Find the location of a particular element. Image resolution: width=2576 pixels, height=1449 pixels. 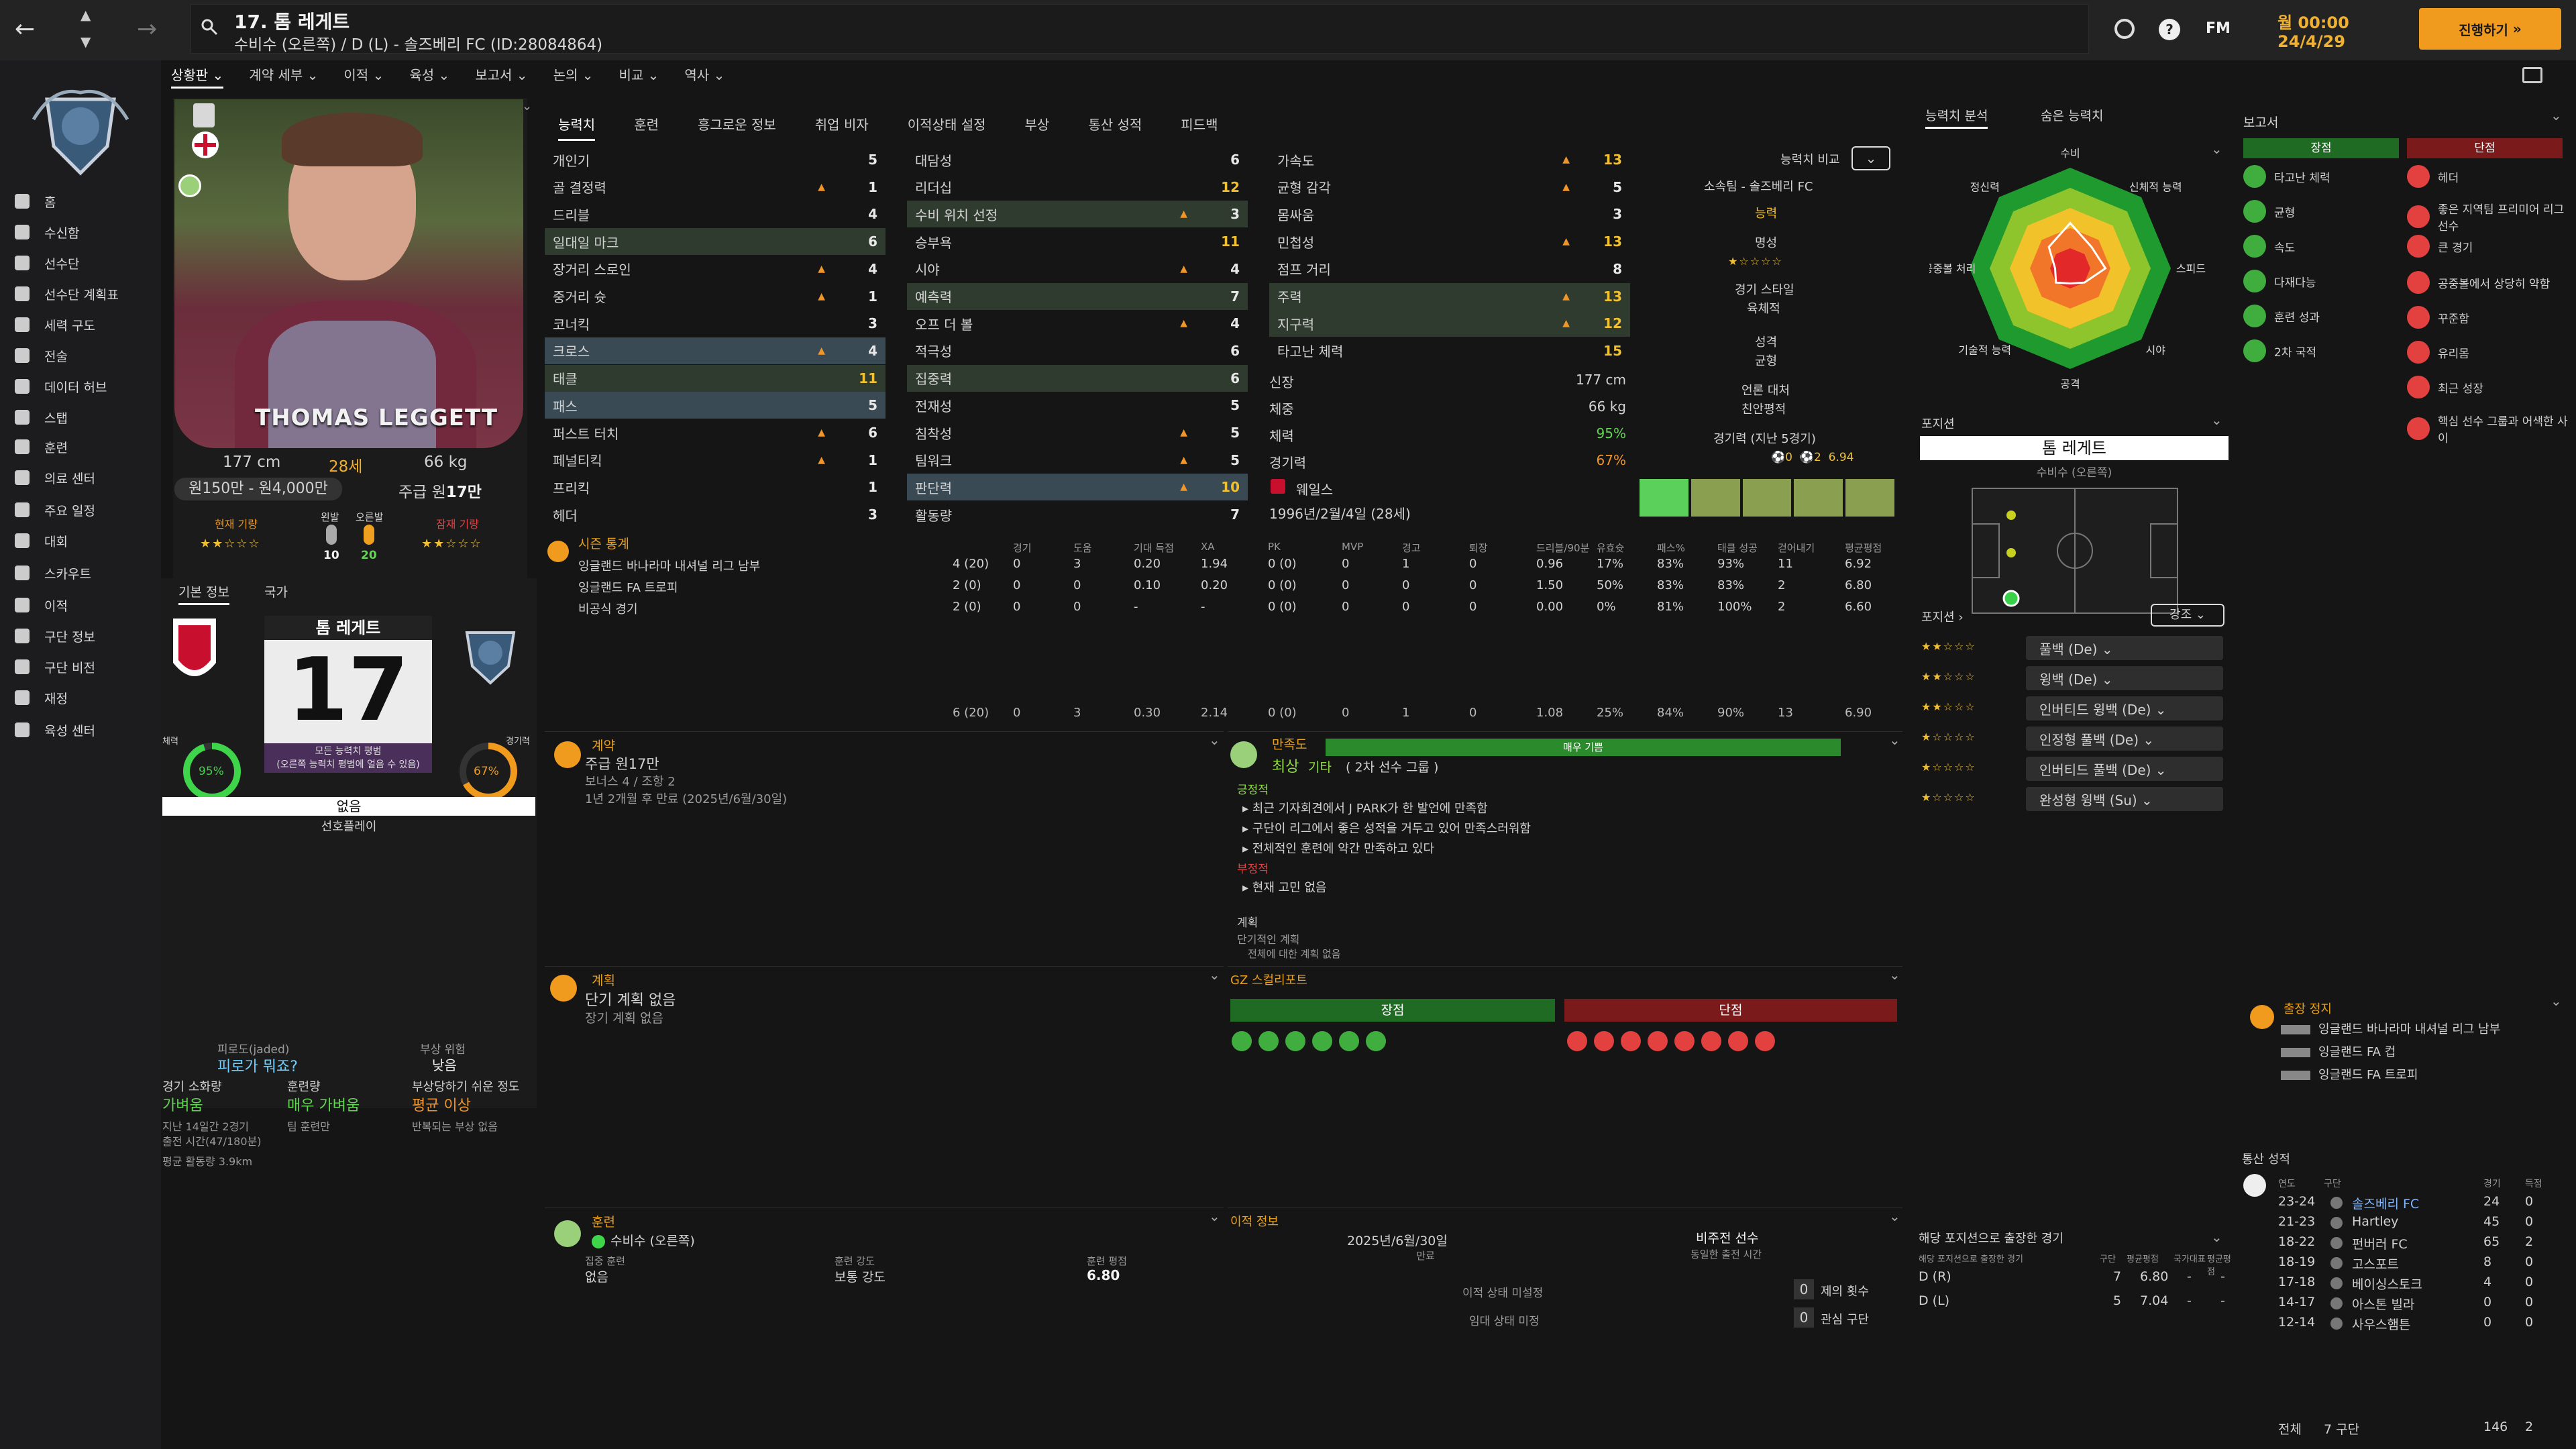

fm-logo: FM is located at coordinates (2218, 28).